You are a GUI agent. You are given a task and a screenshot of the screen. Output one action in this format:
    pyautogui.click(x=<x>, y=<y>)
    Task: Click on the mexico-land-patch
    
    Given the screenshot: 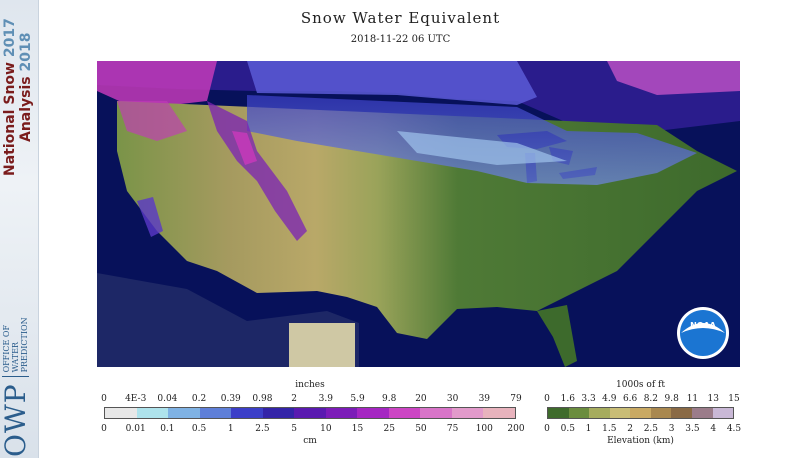 What is the action you would take?
    pyautogui.click(x=322, y=345)
    